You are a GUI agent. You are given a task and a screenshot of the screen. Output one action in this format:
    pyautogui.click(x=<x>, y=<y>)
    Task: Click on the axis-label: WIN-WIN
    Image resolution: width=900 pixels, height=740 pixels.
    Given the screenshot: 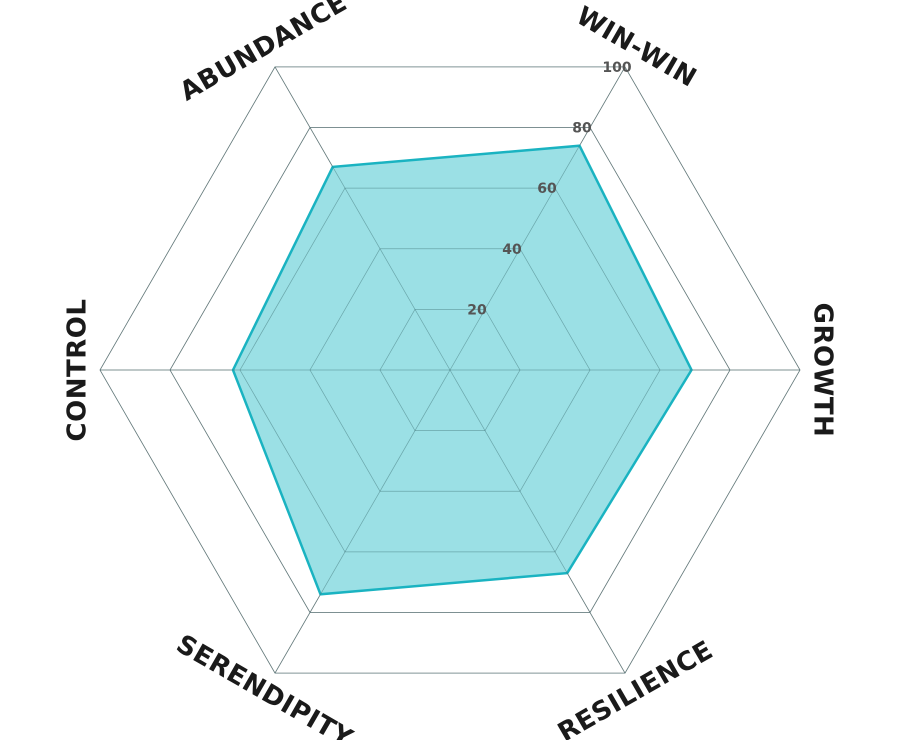 What is the action you would take?
    pyautogui.click(x=636, y=47)
    